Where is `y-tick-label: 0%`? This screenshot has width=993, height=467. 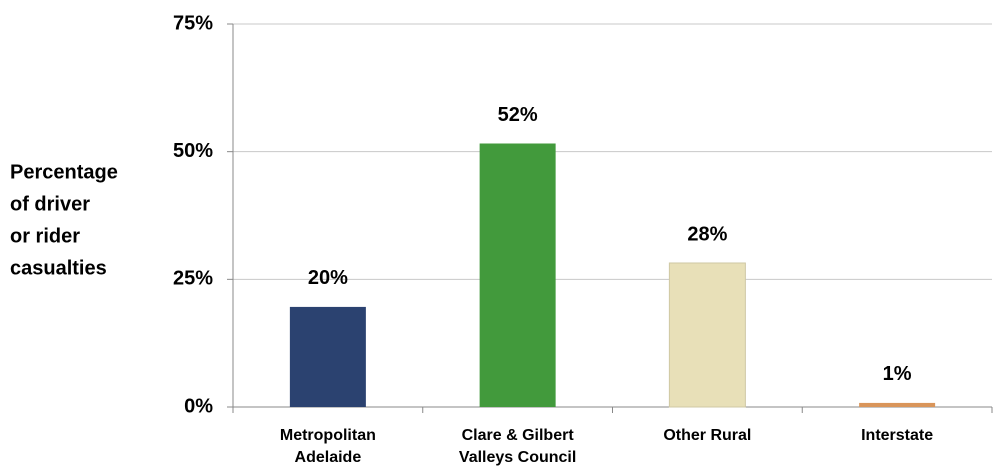
y-tick-label: 0% is located at coordinates (198, 406).